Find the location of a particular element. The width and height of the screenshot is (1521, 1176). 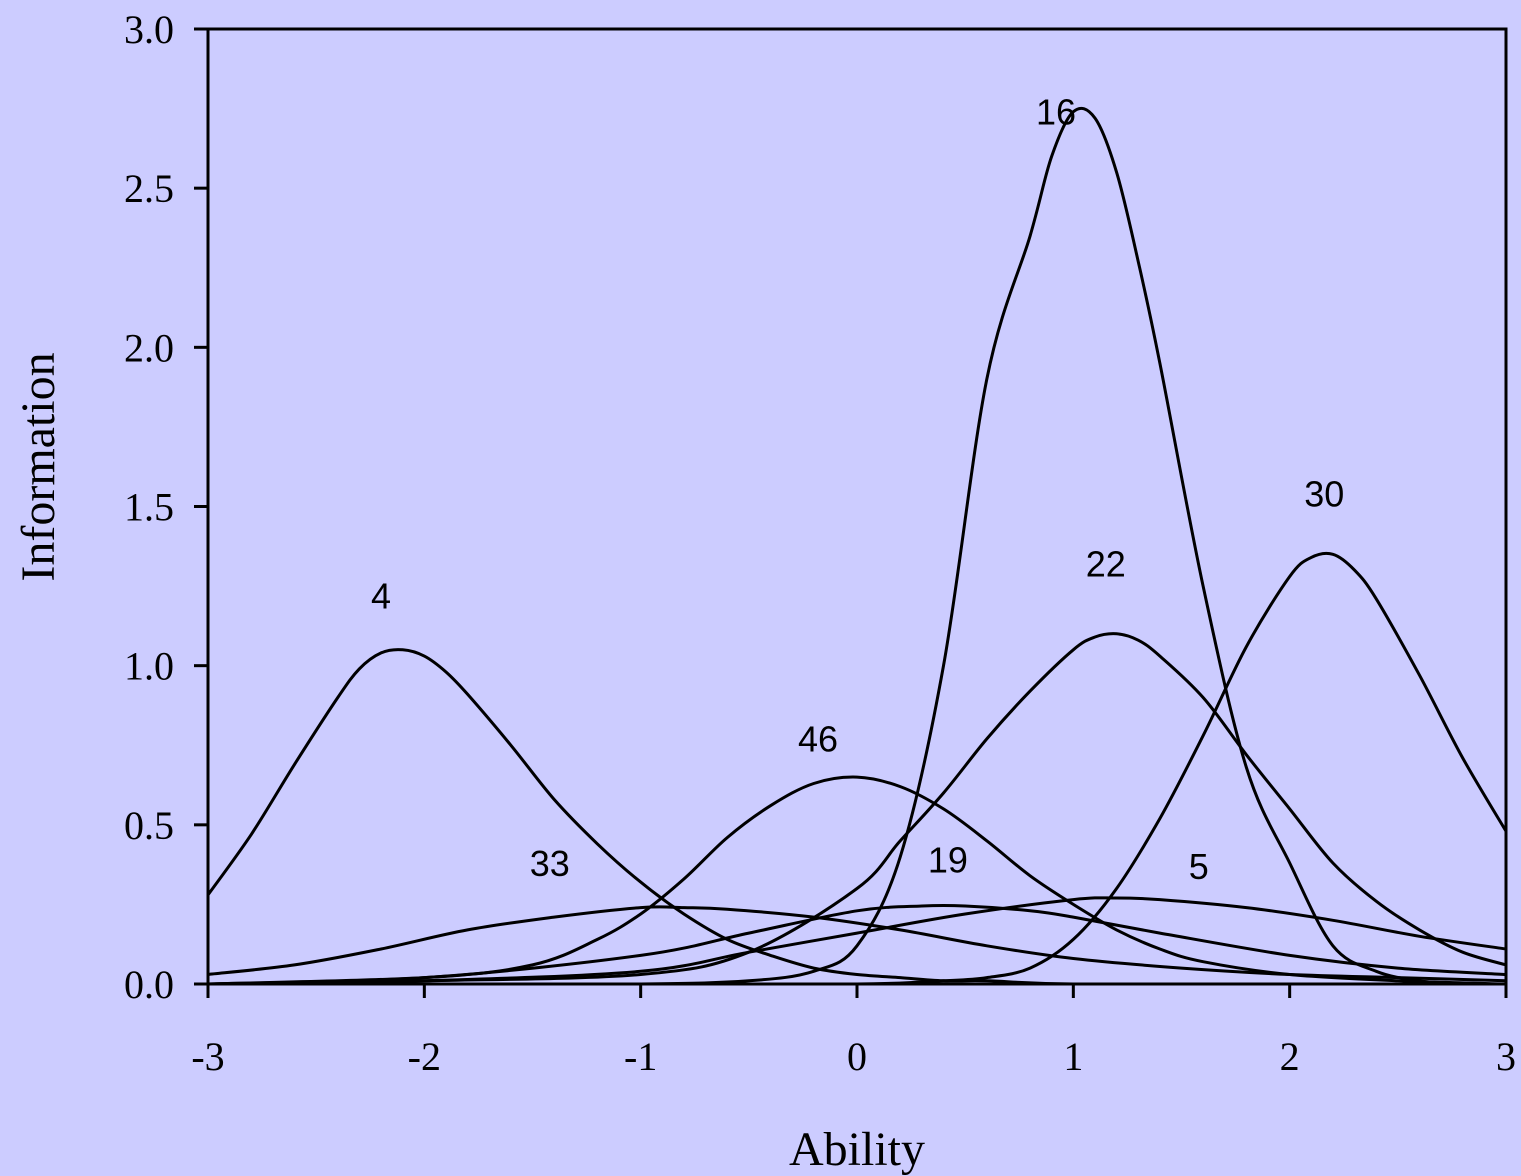

x-tick-label: 2 is located at coordinates (1290, 1056).